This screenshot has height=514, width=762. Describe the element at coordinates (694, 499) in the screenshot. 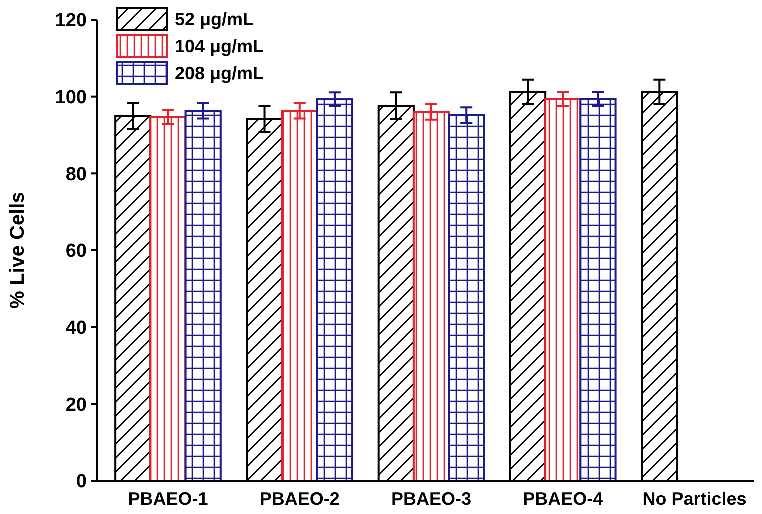

I see `x-tick-label: No Particles` at that location.